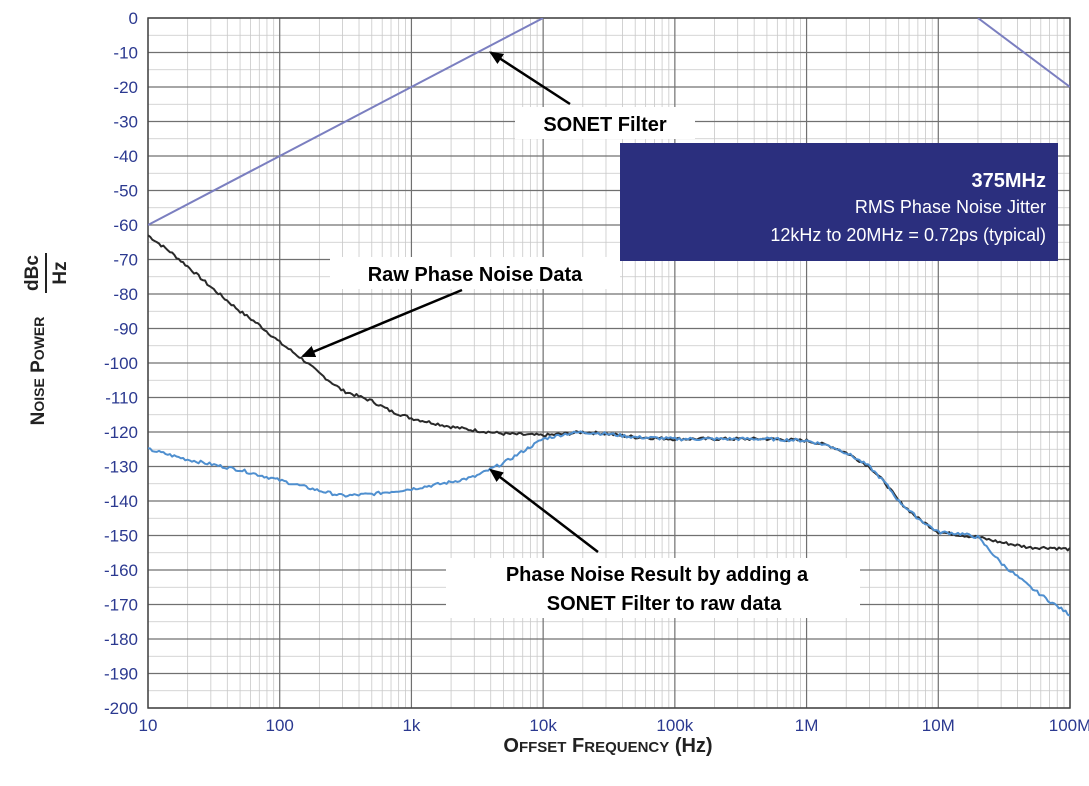  I want to click on series-line-sonet_rising, so click(346, 122).